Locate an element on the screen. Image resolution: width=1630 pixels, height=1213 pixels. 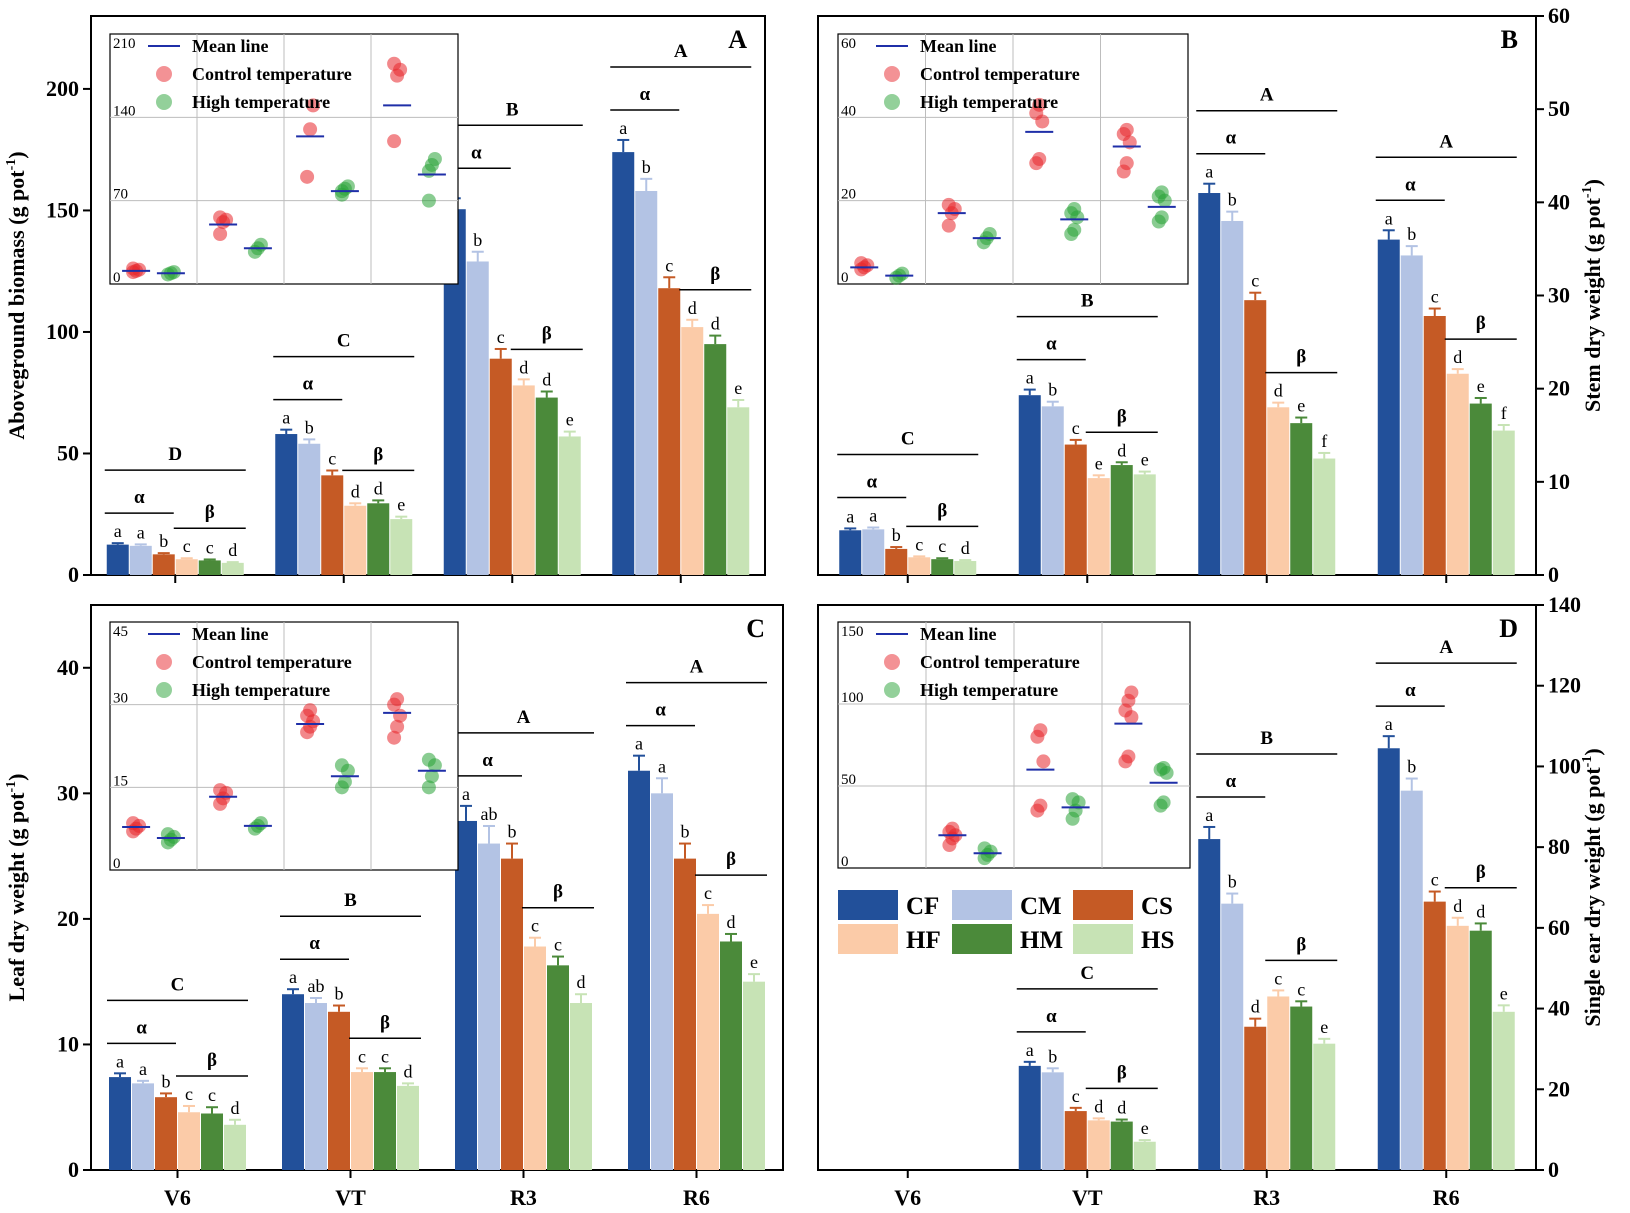
y-axis-label: Leaf dry weight (g pot-1) is located at coordinates (16, 888).